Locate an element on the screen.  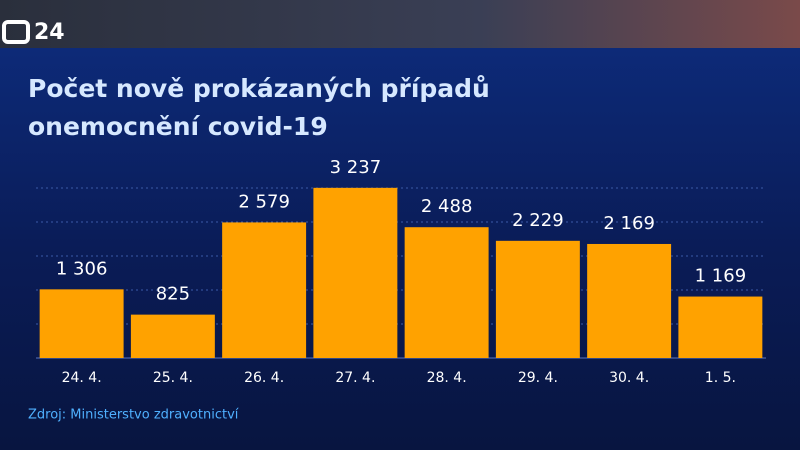
source: Zdroj: Ministerstvo zdravotnictví is located at coordinates (133, 415).